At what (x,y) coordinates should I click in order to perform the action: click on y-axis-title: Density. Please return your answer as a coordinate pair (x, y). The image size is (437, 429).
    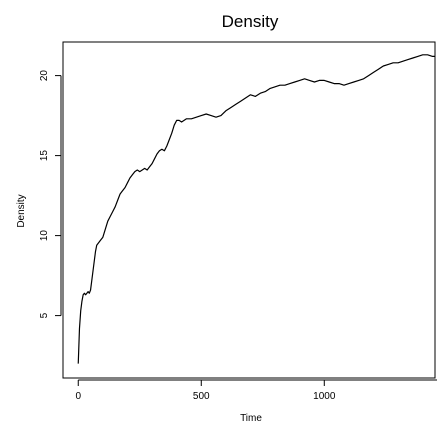
    Looking at the image, I should click on (21, 210).